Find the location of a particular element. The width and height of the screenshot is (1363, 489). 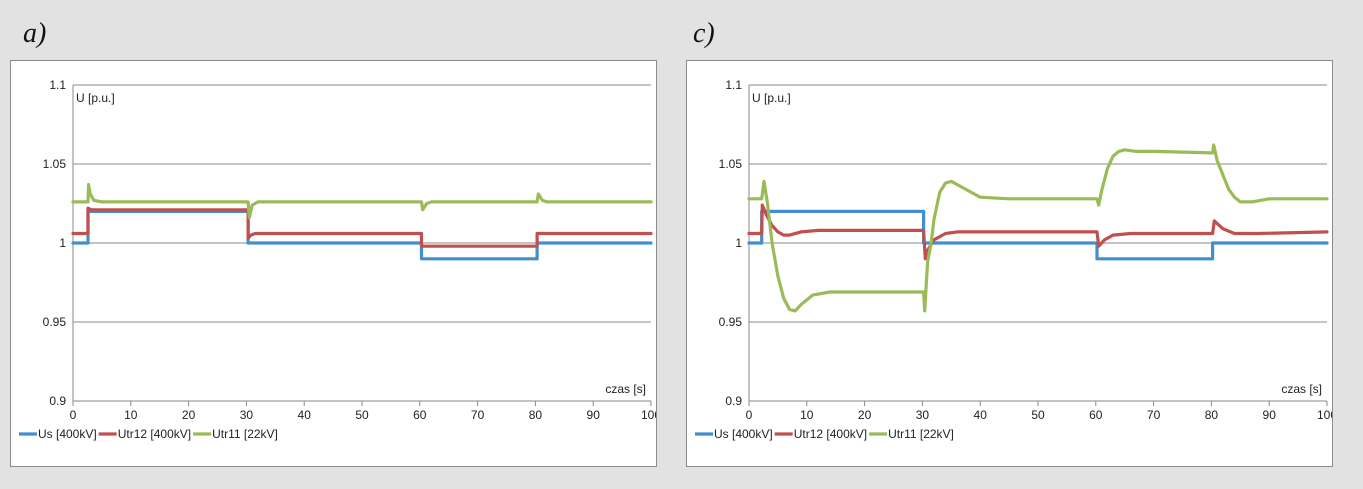

panel-label-c: c) is located at coordinates (704, 33).